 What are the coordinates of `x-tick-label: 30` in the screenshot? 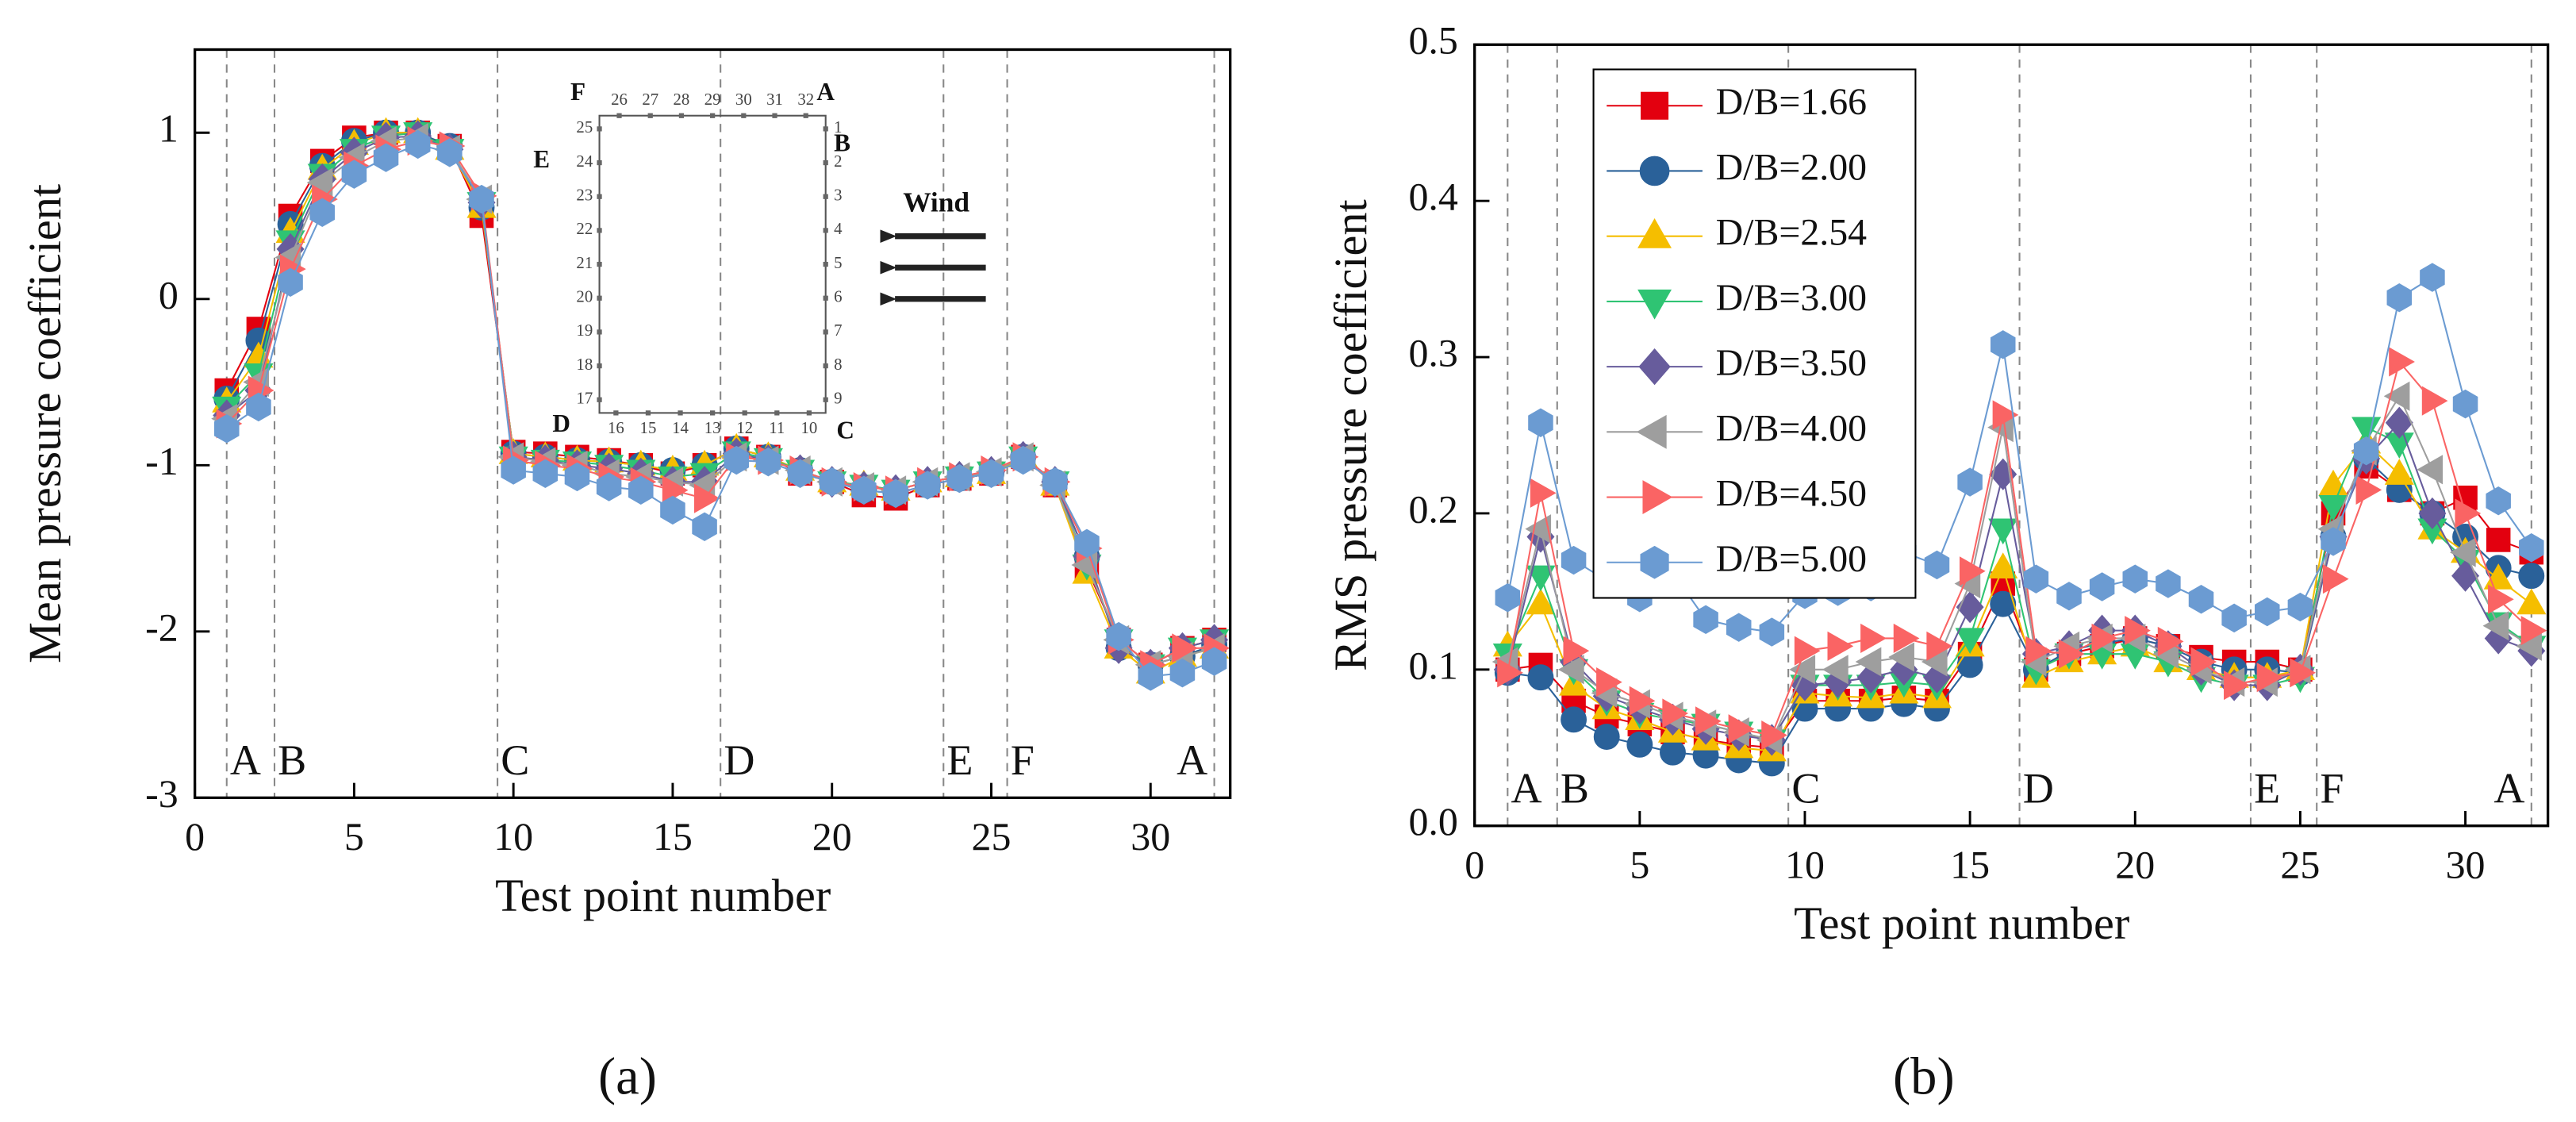 It's located at (2466, 864).